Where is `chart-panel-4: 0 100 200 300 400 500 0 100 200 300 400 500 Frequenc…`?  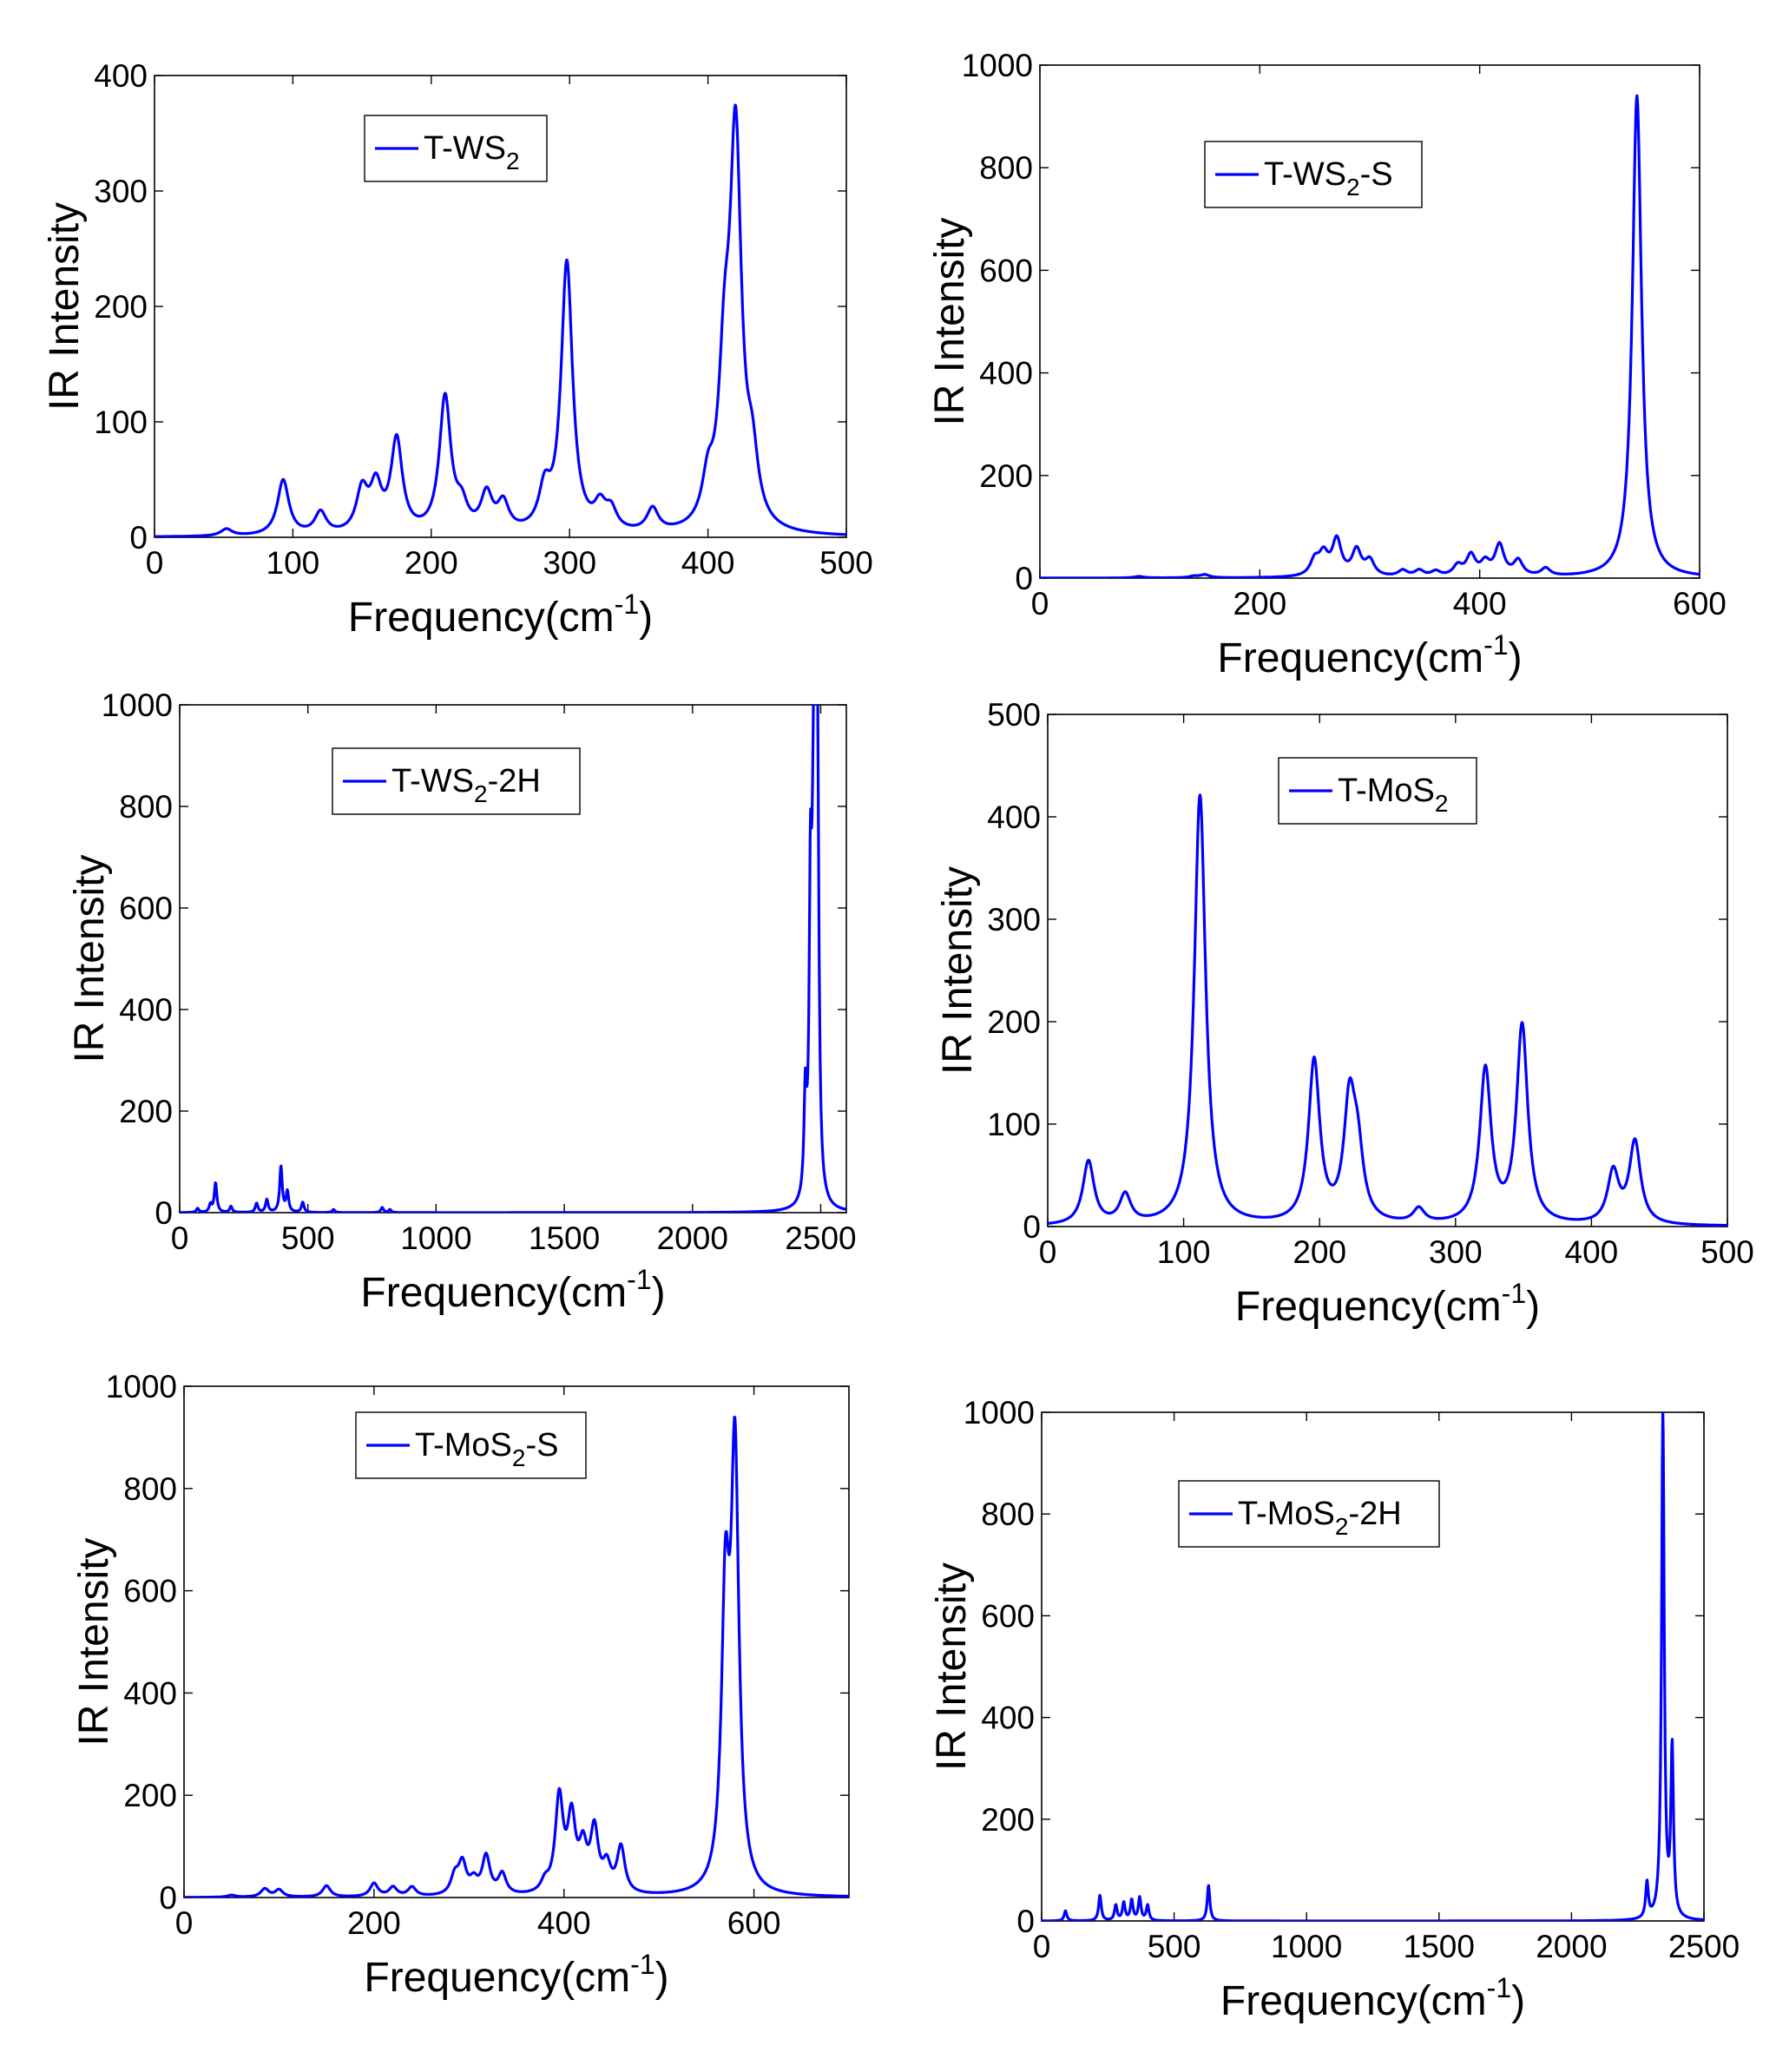 chart-panel-4: 0 100 200 300 400 500 0 100 200 300 400 500 Frequenc… is located at coordinates (1344, 1013).